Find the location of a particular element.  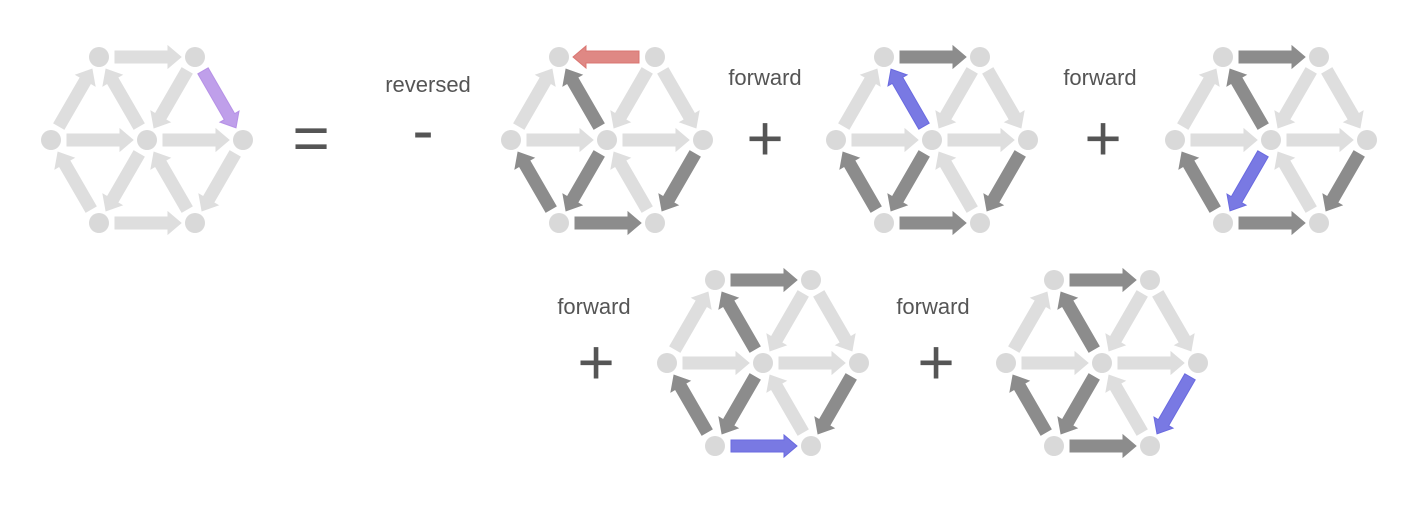

term-5-graph is located at coordinates (1102, 363).